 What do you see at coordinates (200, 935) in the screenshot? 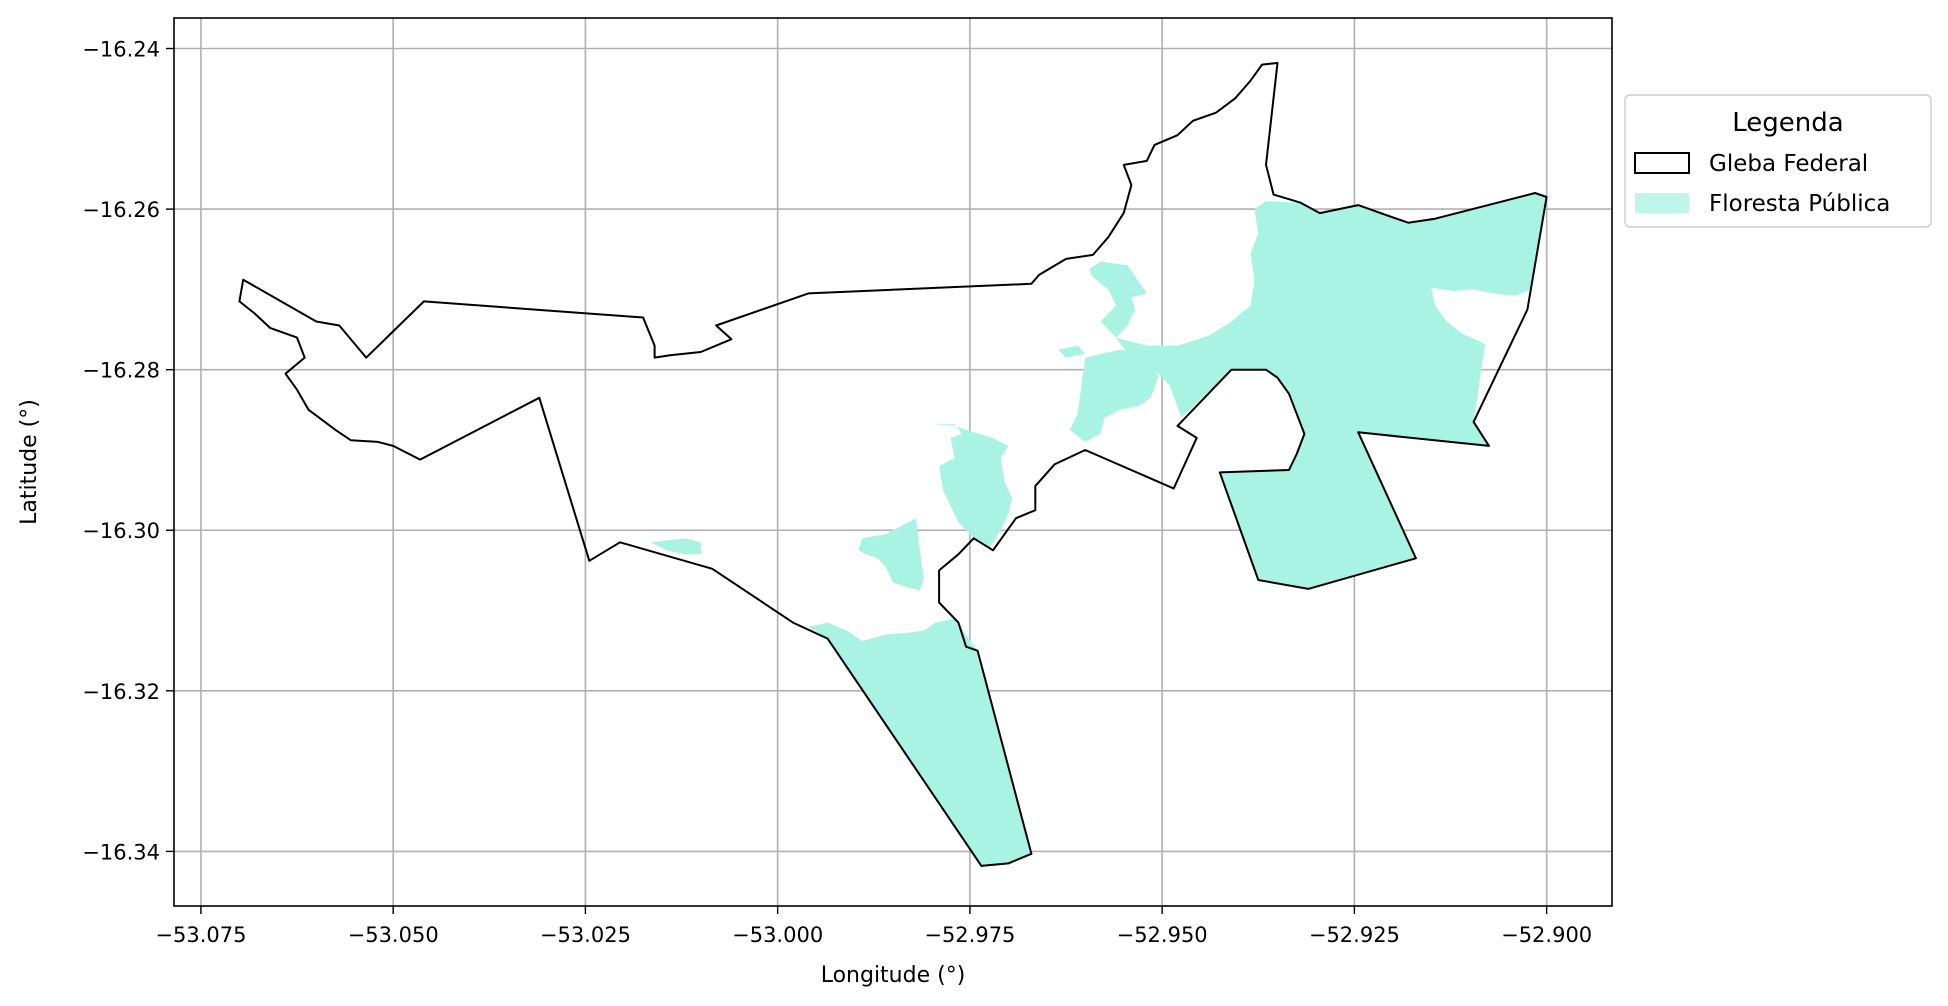
I see `x-tick-label: −53.075` at bounding box center [200, 935].